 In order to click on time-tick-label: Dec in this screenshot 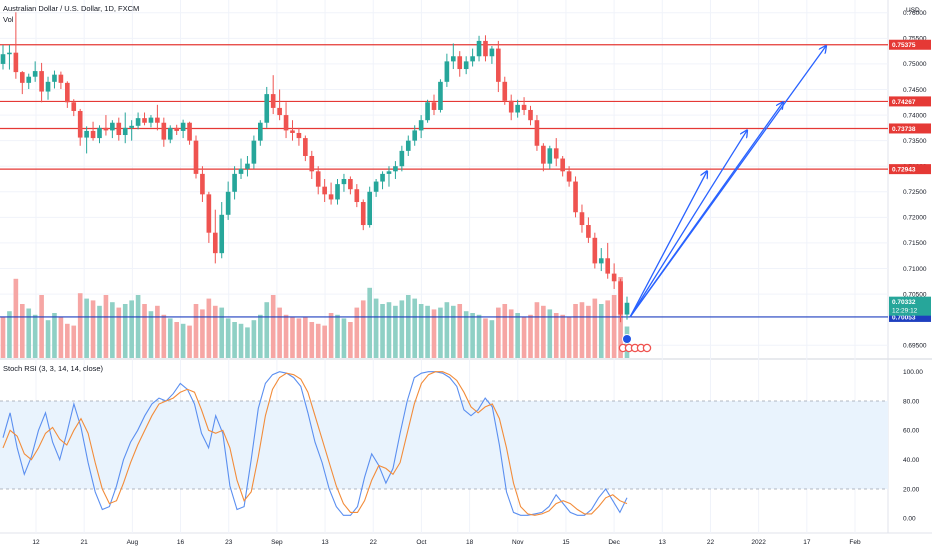, I will do `click(614, 542)`.